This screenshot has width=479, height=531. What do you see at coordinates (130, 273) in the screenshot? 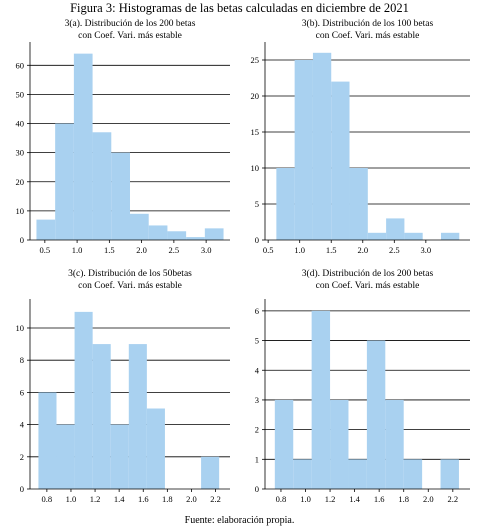
I see `chart-title: 3(c). Distribución de los 50betas` at bounding box center [130, 273].